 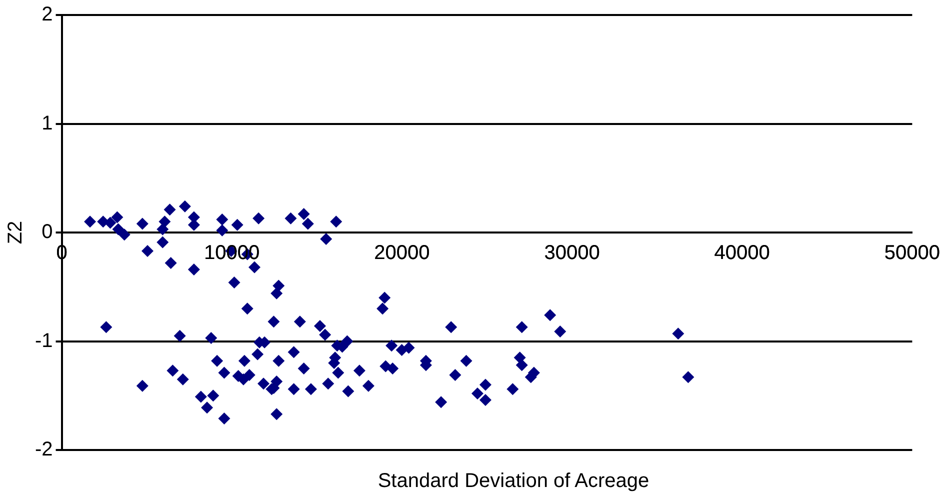 What do you see at coordinates (912, 253) in the screenshot?
I see `x-tick-label: 50000` at bounding box center [912, 253].